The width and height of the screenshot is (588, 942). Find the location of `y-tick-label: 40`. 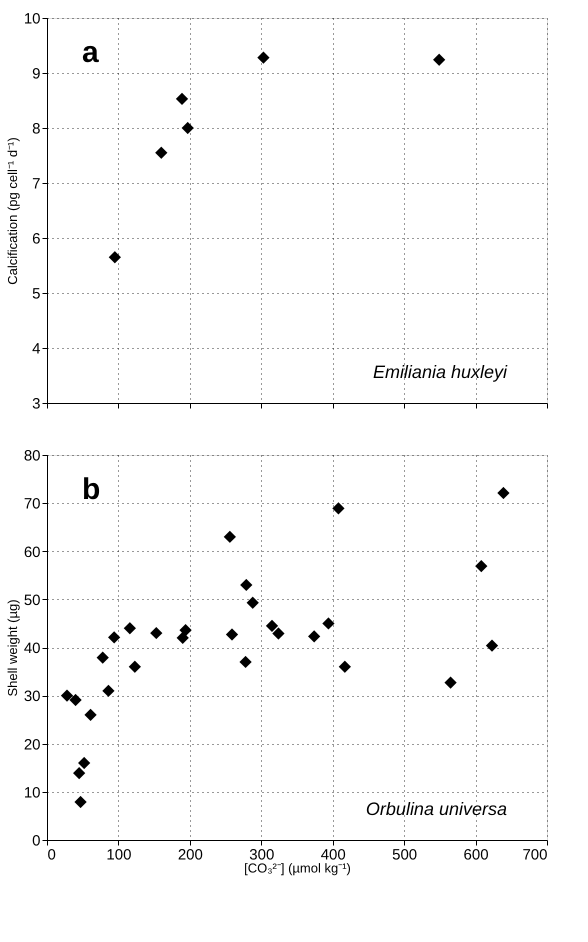

y-tick-label: 40 is located at coordinates (32, 648).